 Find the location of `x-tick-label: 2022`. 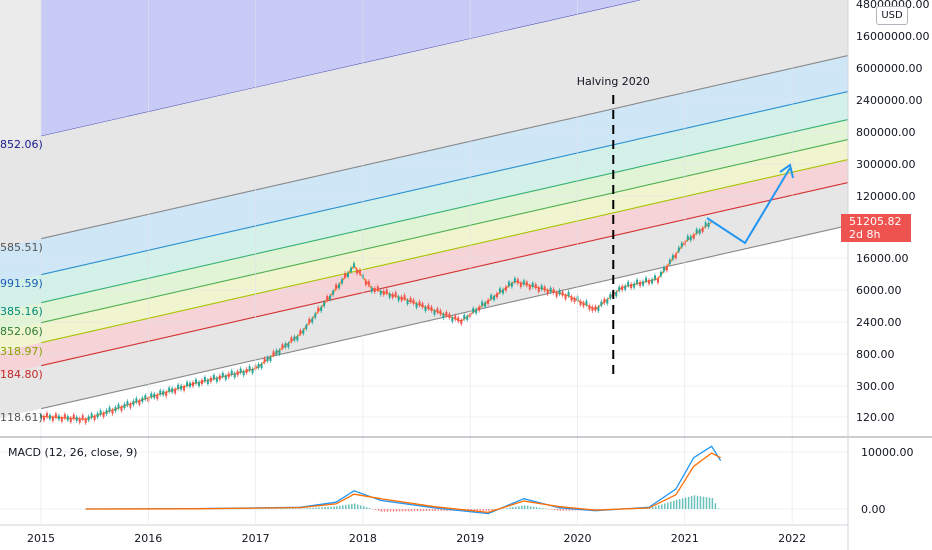

x-tick-label: 2022 is located at coordinates (792, 538).